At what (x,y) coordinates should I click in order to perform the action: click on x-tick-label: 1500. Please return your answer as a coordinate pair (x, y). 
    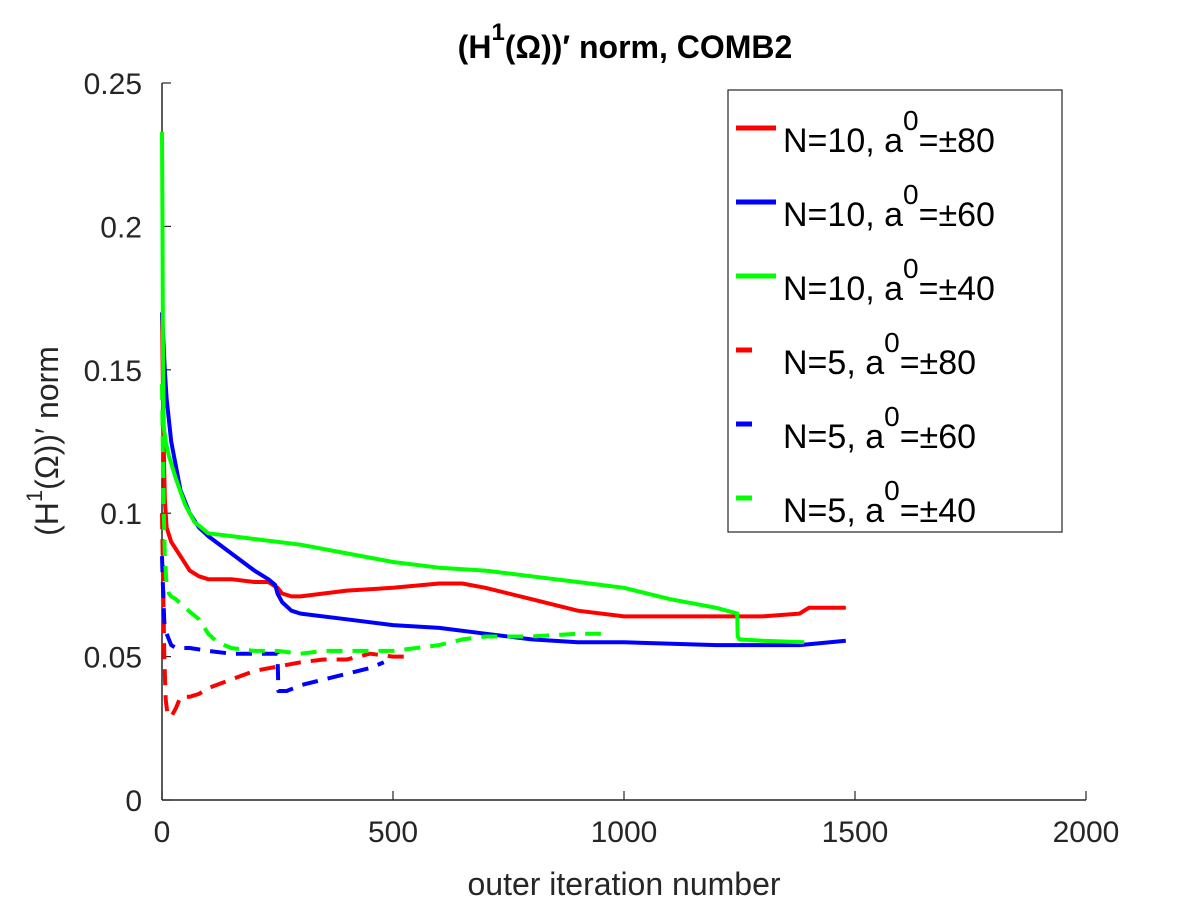
    Looking at the image, I should click on (855, 832).